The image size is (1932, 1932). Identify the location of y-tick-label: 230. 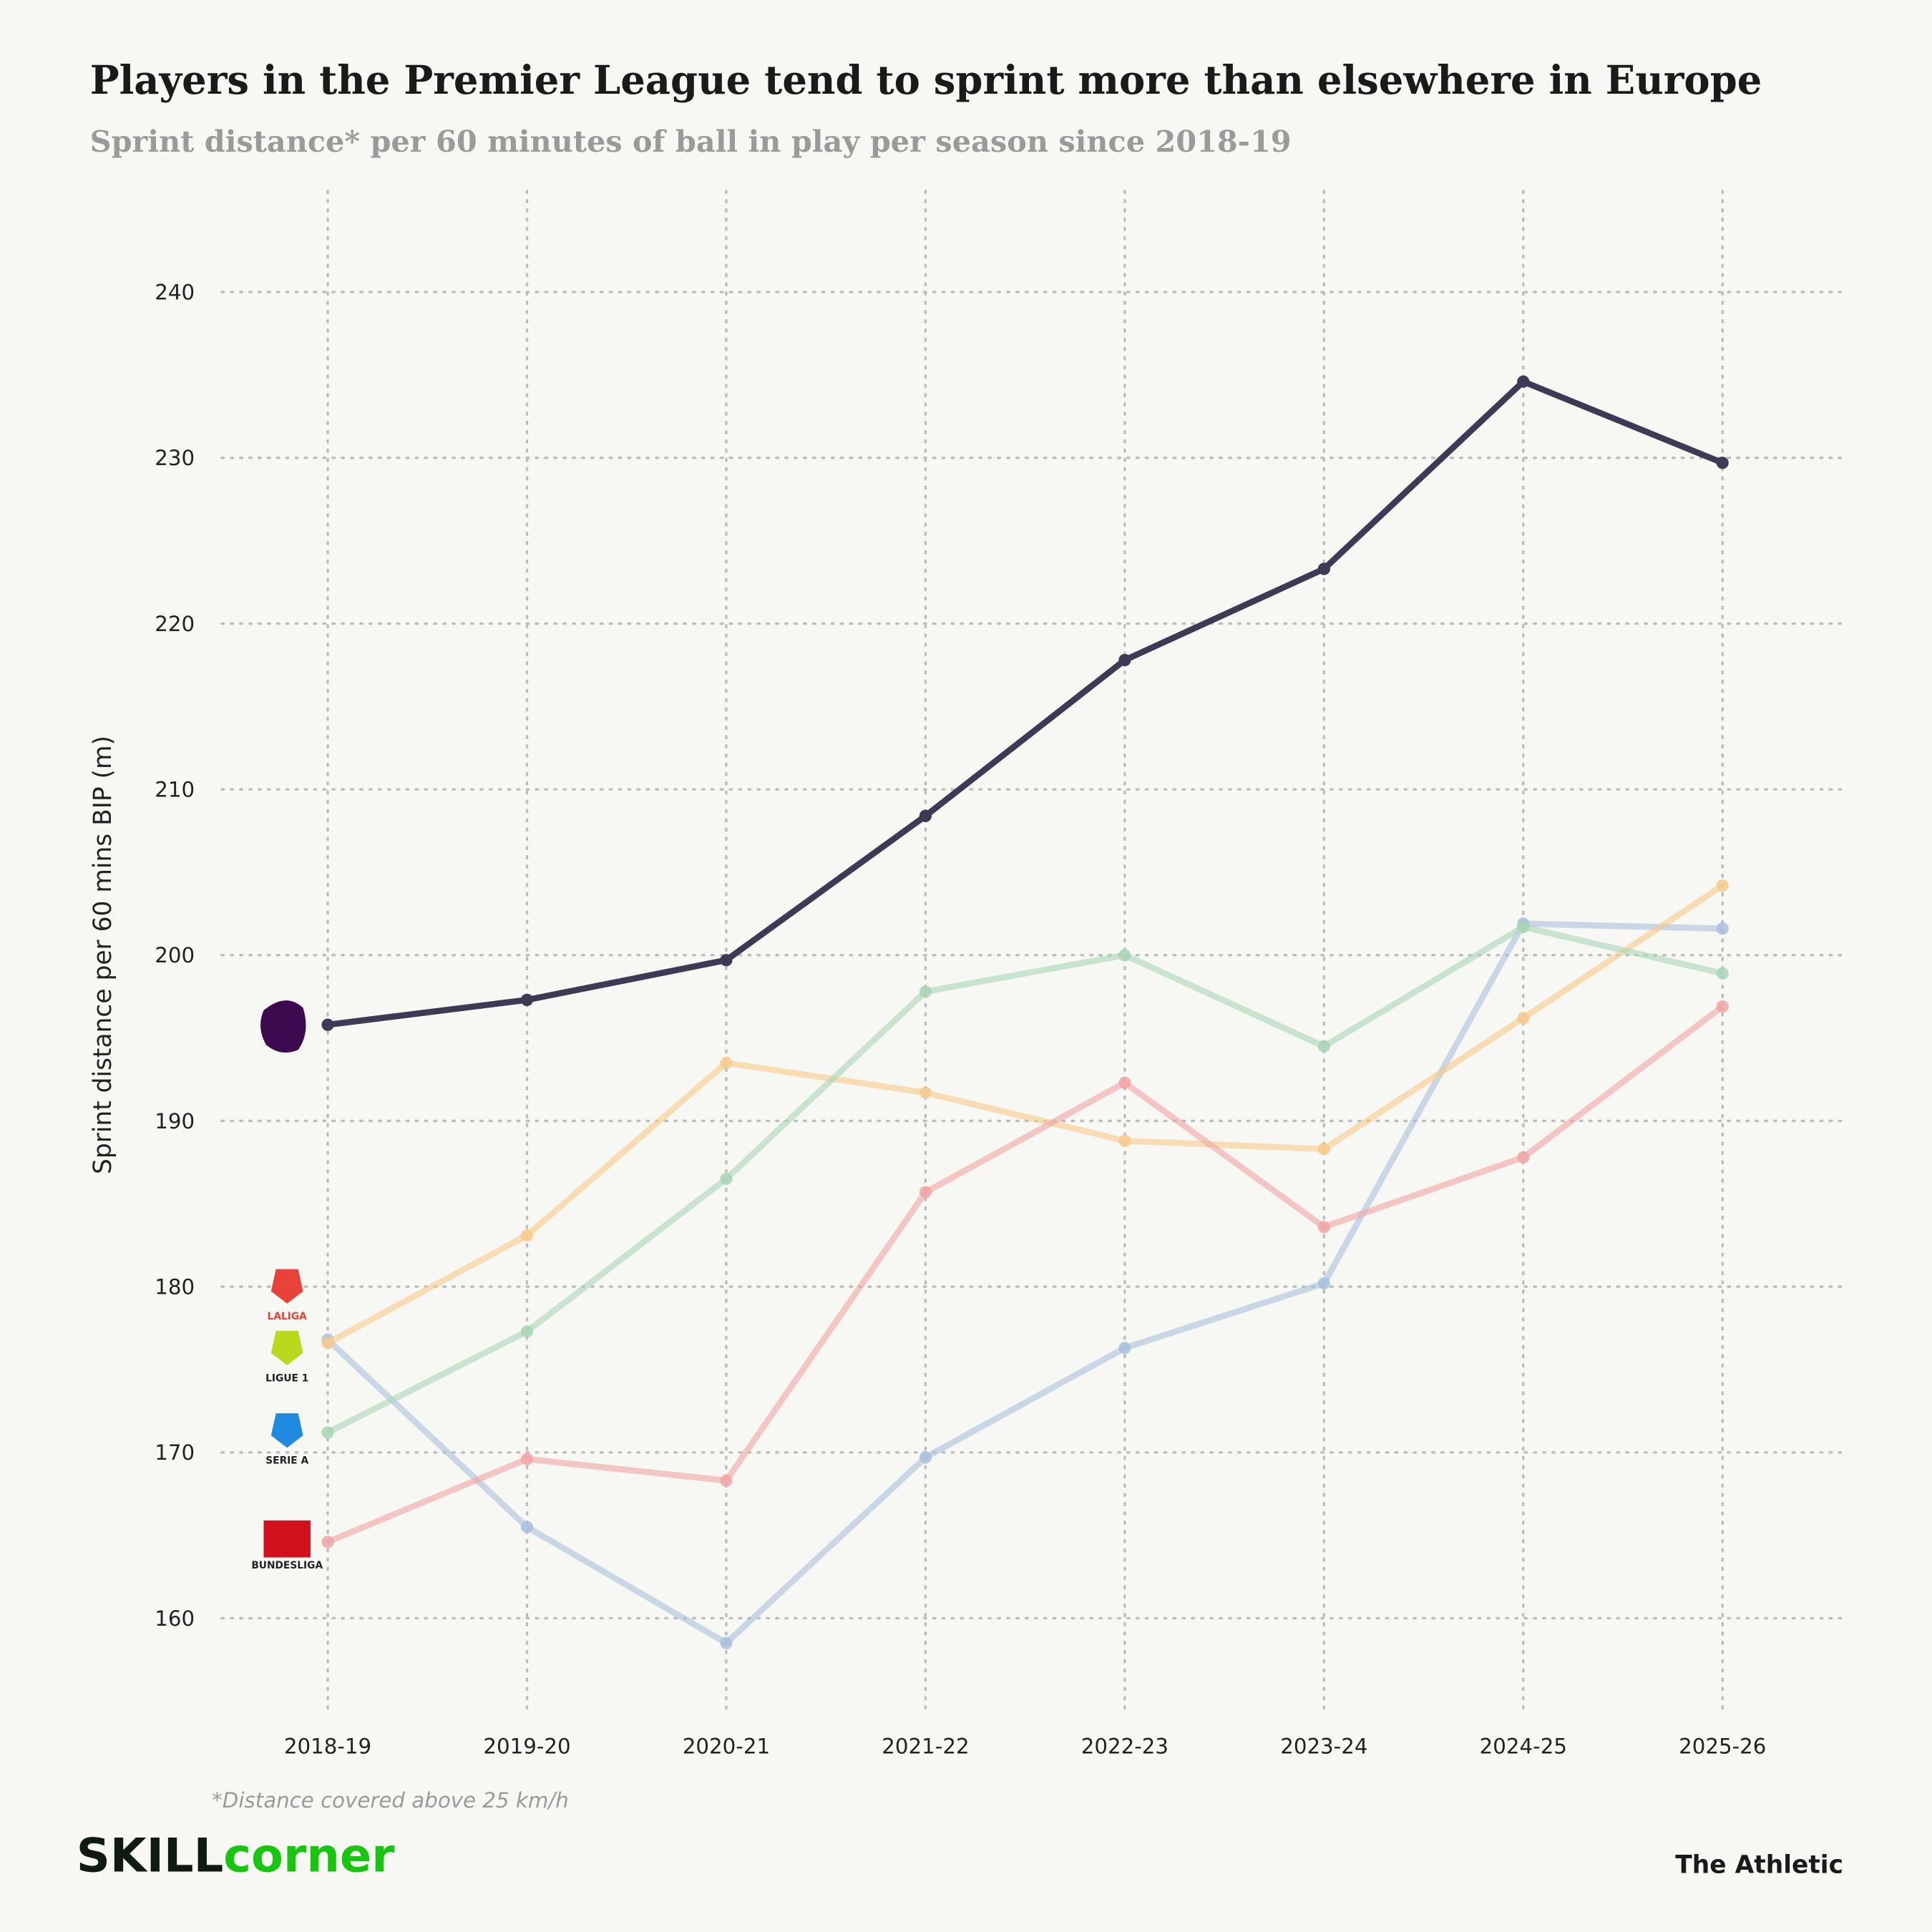
(175, 458).